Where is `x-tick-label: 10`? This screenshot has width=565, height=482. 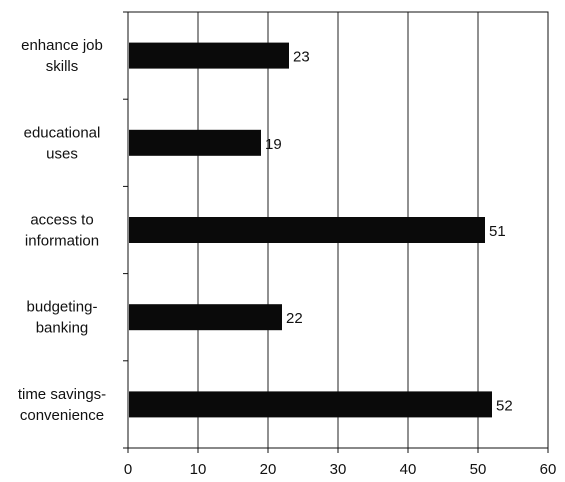
x-tick-label: 10 is located at coordinates (198, 469).